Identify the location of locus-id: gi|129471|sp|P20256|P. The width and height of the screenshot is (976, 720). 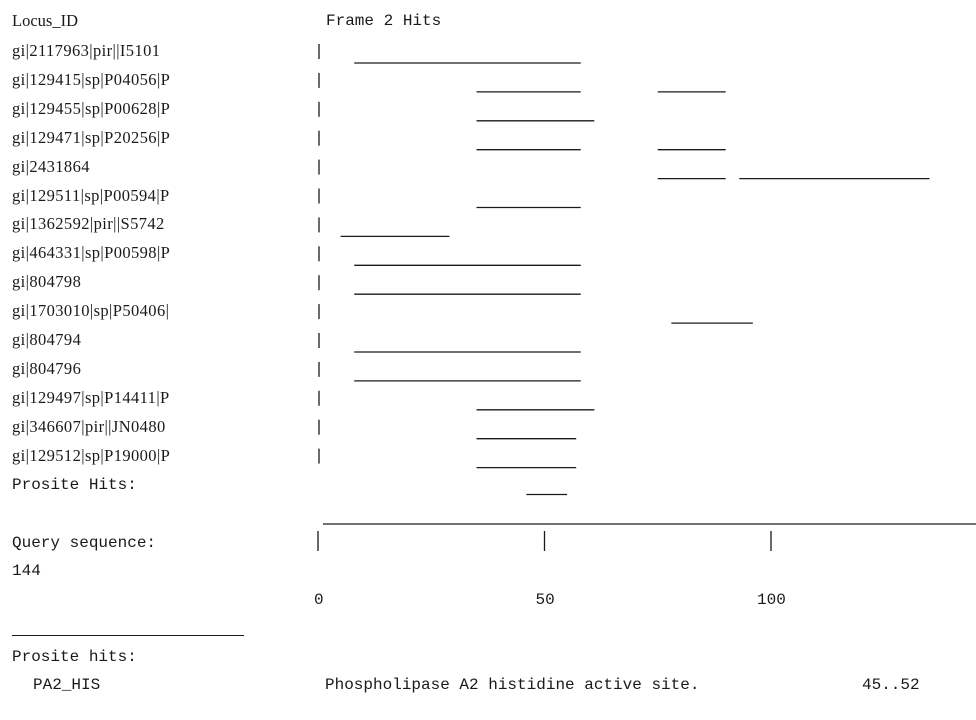
(91, 137).